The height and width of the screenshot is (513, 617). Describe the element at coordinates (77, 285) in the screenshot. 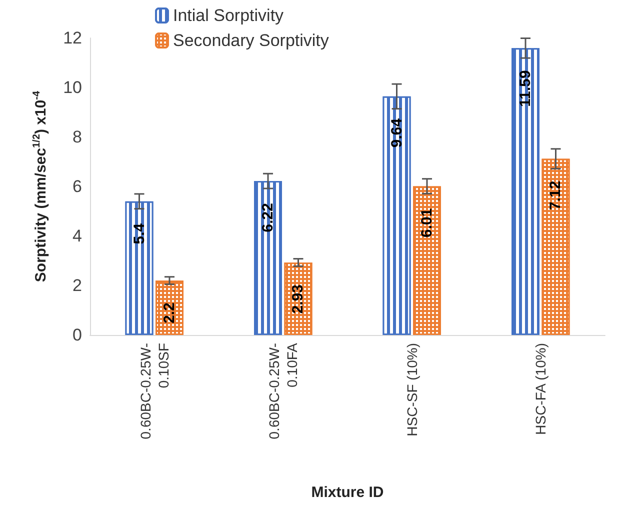

I see `y-tick-label: 2` at that location.